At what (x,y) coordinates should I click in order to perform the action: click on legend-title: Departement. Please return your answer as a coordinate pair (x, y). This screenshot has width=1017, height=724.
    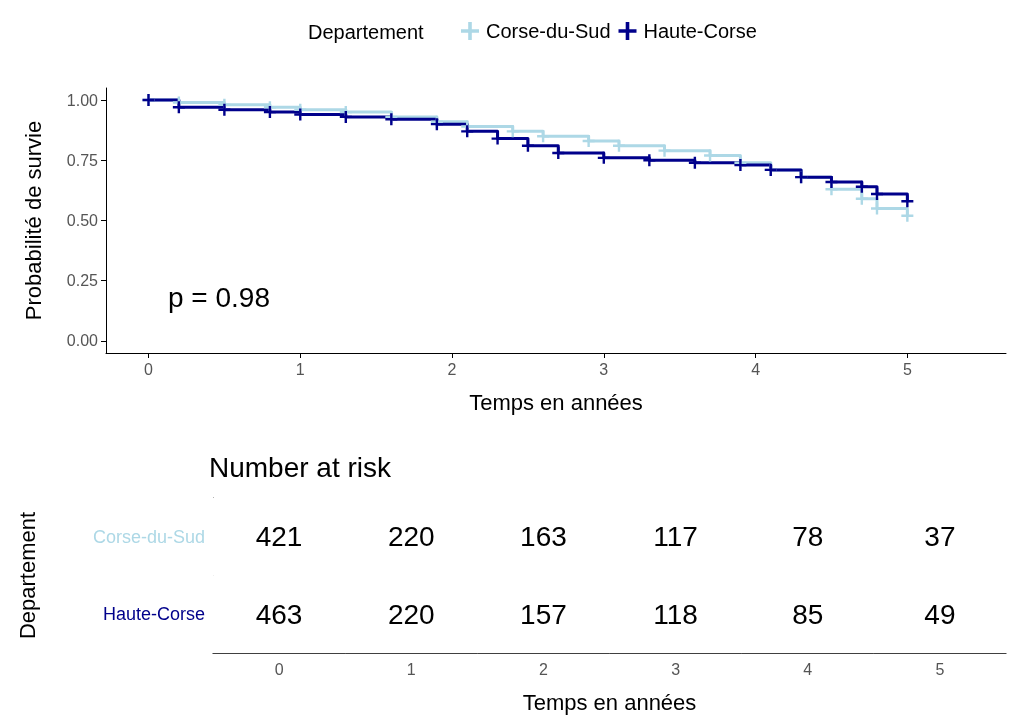
    Looking at the image, I should click on (366, 32).